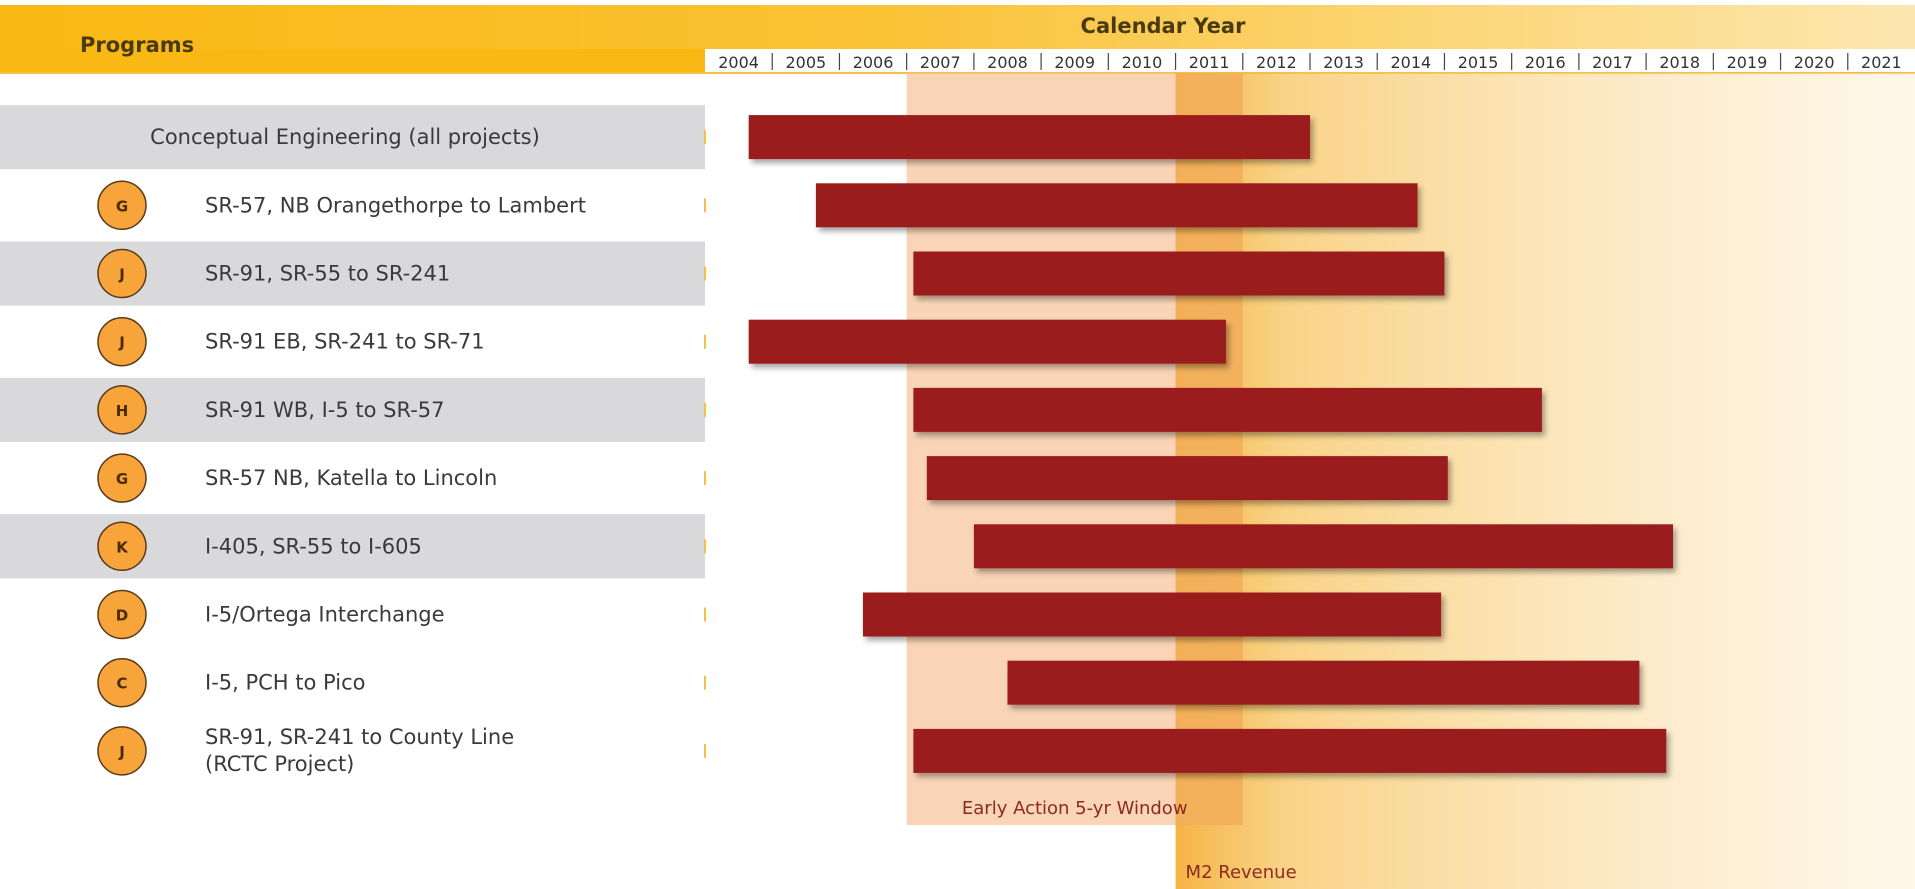 The image size is (1915, 889). Describe the element at coordinates (873, 62) in the screenshot. I see `year-label: 2006` at that location.